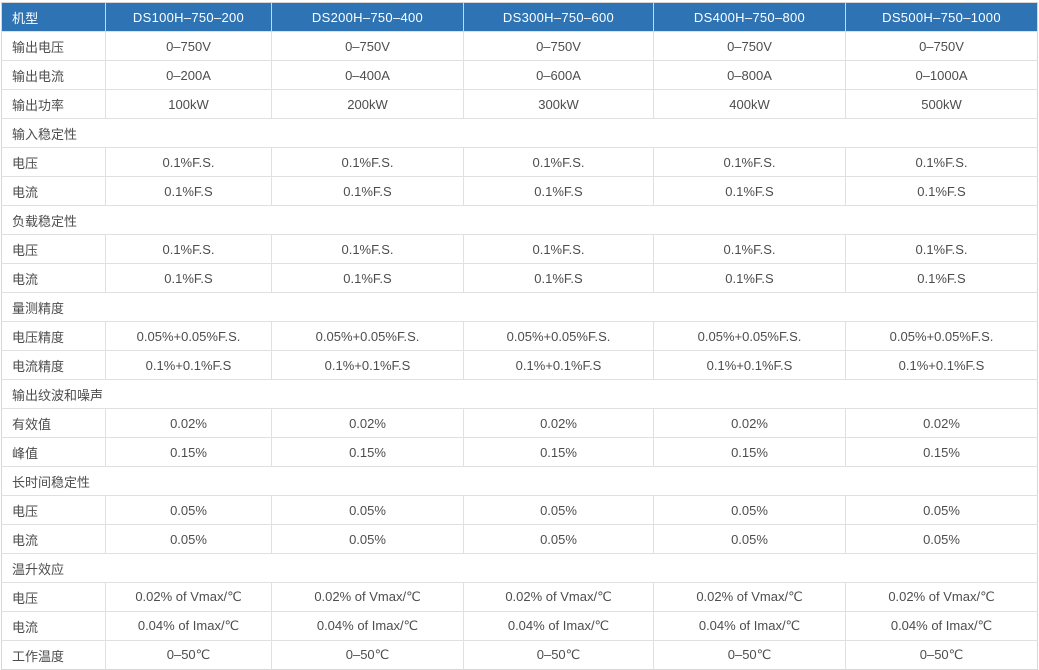  Describe the element at coordinates (941, 75) in the screenshot. I see `cell-value: 0–1000A` at that location.